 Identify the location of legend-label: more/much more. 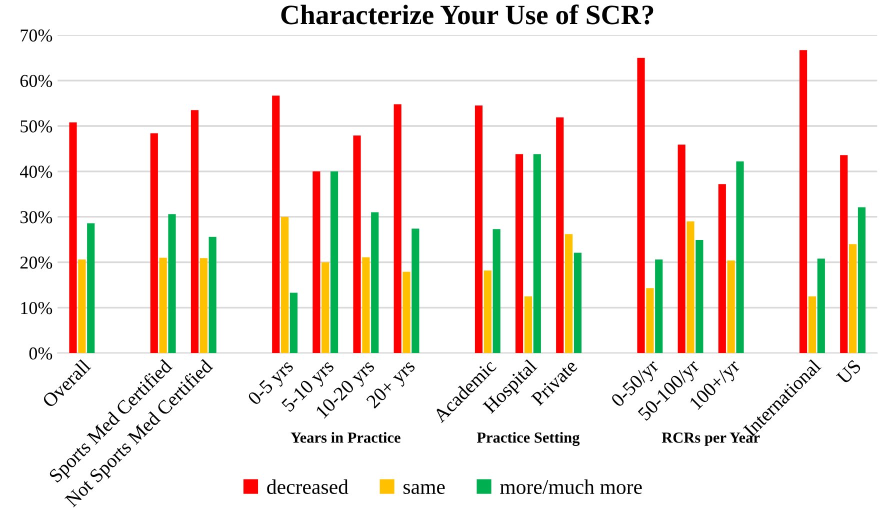
(571, 486).